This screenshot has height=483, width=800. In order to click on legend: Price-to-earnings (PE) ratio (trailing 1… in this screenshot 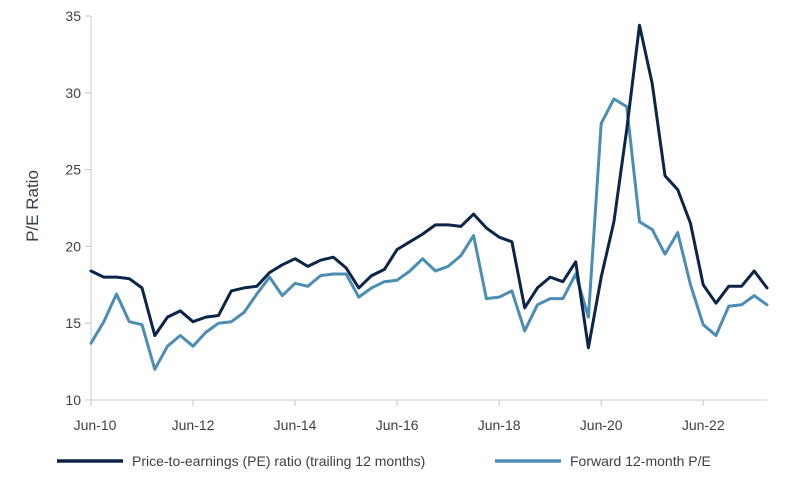, I will do `click(384, 461)`.